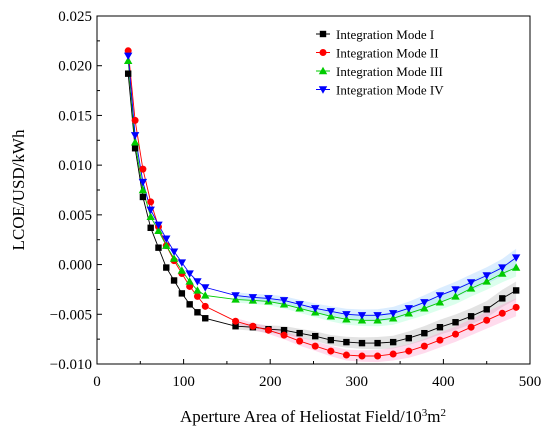 This screenshot has width=550, height=437. What do you see at coordinates (183, 382) in the screenshot?
I see `x-tick-label: 100` at bounding box center [183, 382].